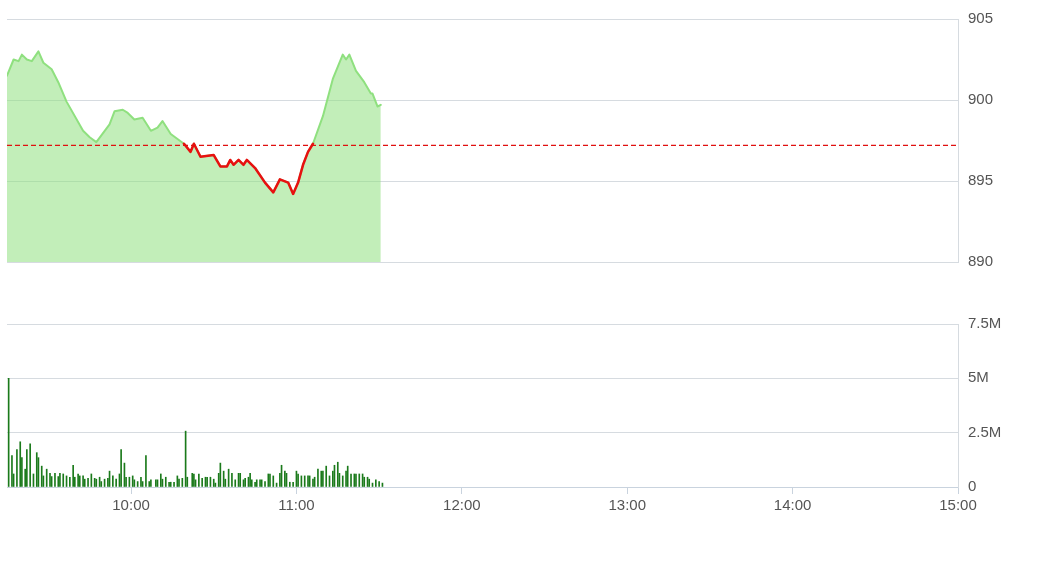 This screenshot has height=585, width=1041. I want to click on x-tick-label: 12:00, so click(462, 505).